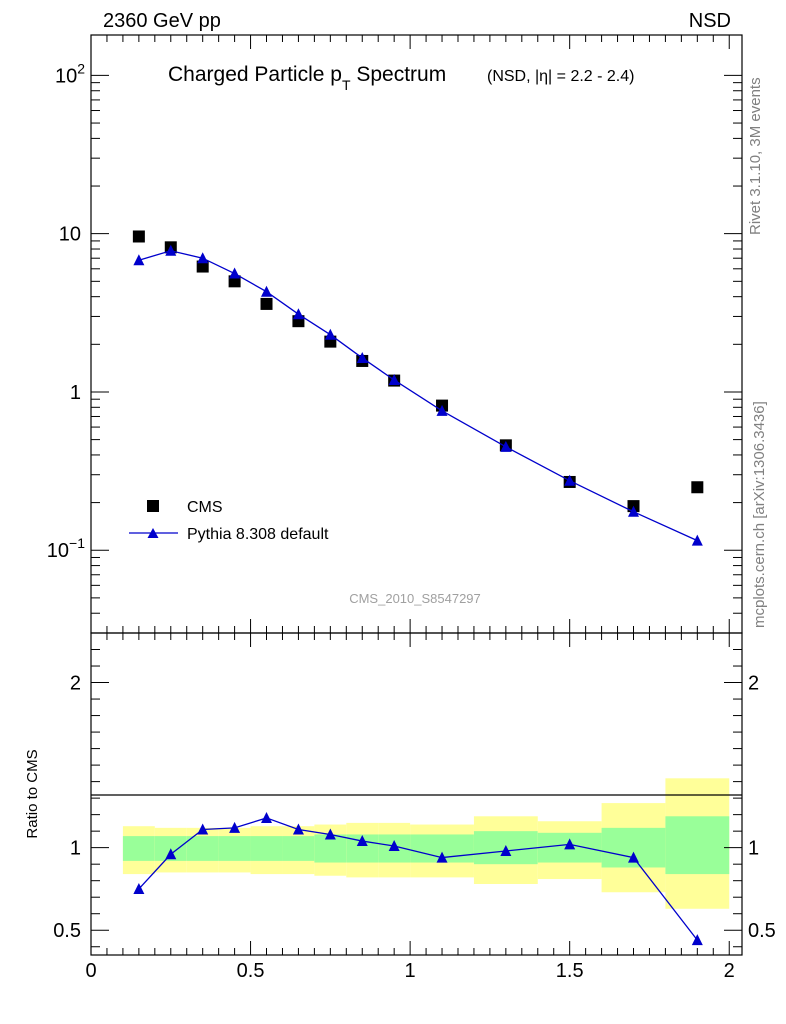 Image resolution: width=786 pixels, height=1024 pixels. What do you see at coordinates (753, 684) in the screenshot?
I see `ratio-y-tick-label-right: 2` at bounding box center [753, 684].